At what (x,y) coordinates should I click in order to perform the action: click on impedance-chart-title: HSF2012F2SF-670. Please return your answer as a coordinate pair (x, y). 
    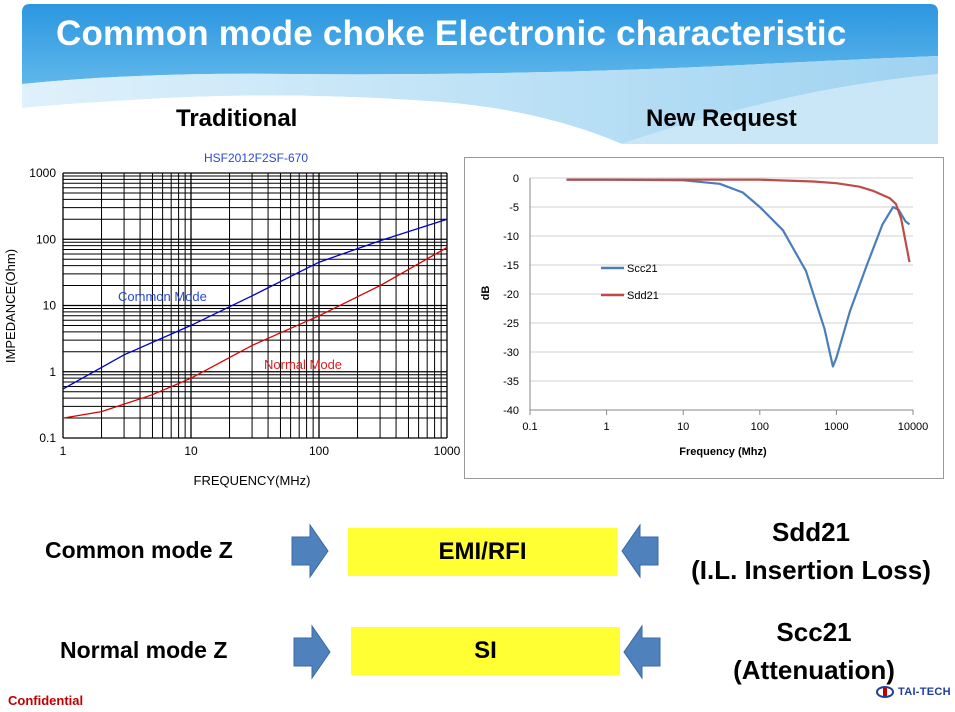
    Looking at the image, I should click on (256, 158).